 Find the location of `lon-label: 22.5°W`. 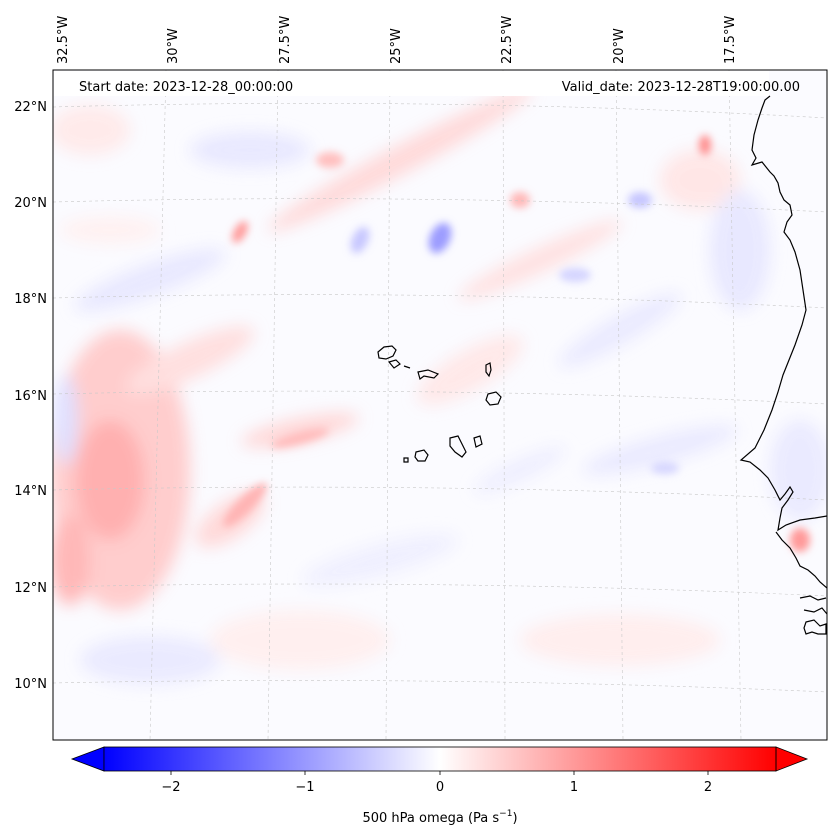

lon-label: 22.5°W is located at coordinates (507, 40).